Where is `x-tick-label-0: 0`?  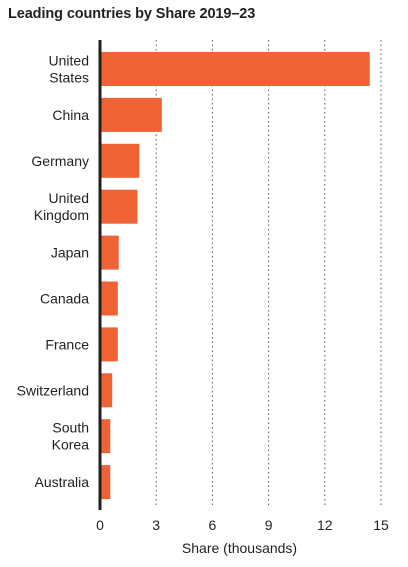
x-tick-label-0: 0 is located at coordinates (100, 525).